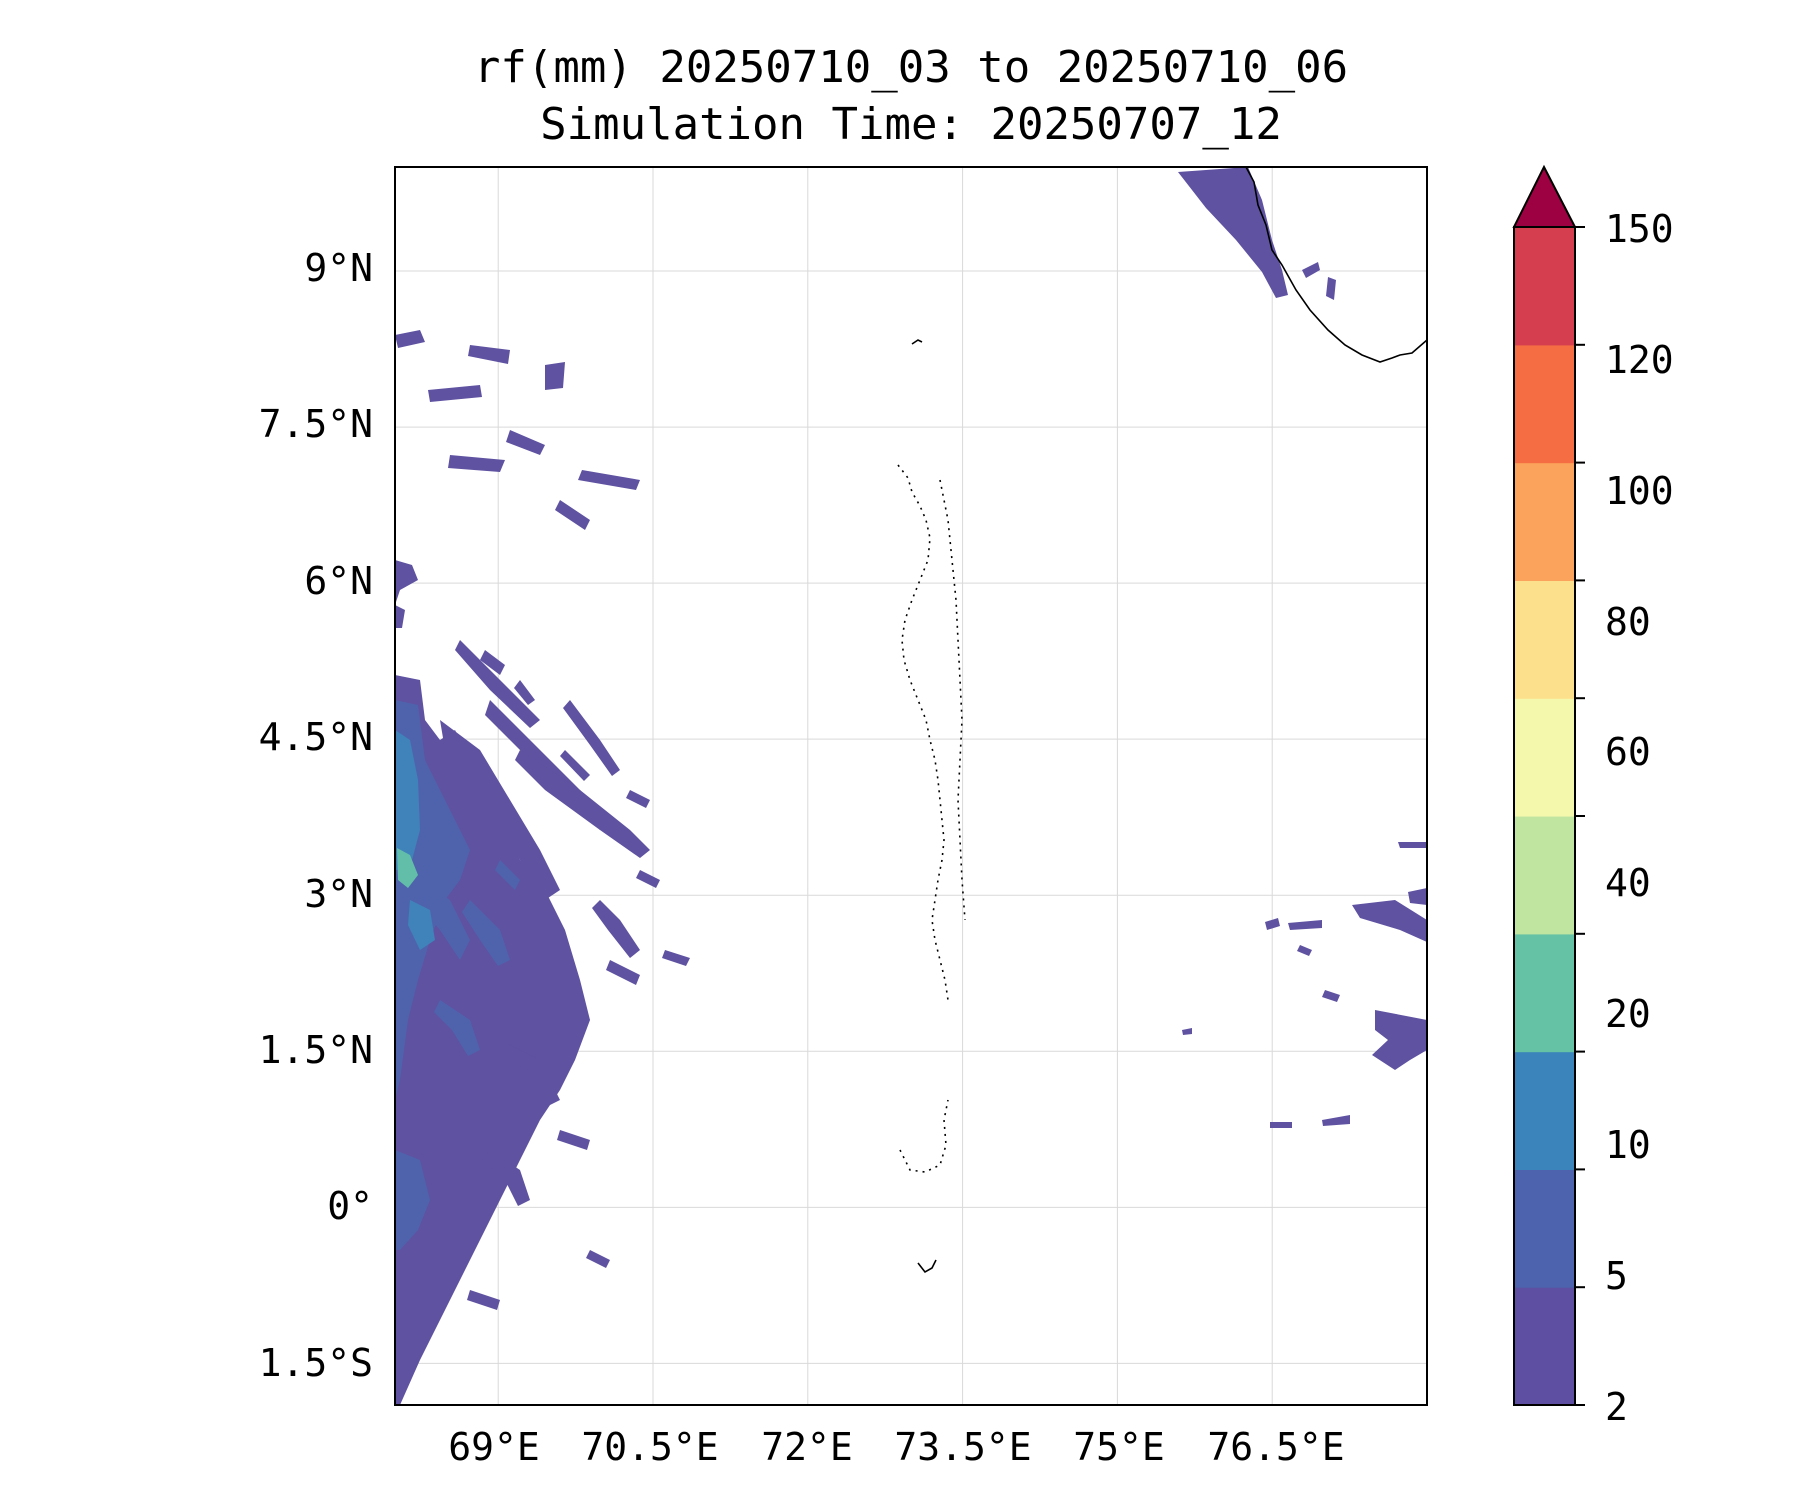 The width and height of the screenshot is (1800, 1500). Describe the element at coordinates (338, 581) in the screenshot. I see `y-tick-label: 6°N` at that location.